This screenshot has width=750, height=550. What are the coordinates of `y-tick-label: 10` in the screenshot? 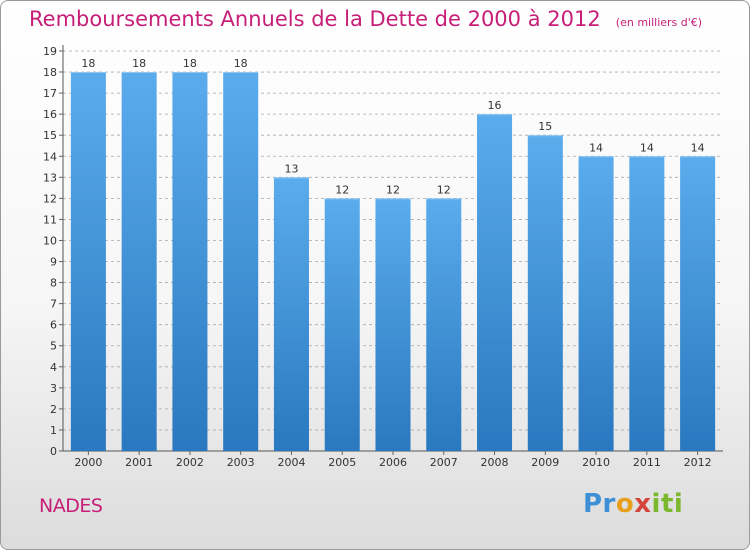 It's located at (50, 240).